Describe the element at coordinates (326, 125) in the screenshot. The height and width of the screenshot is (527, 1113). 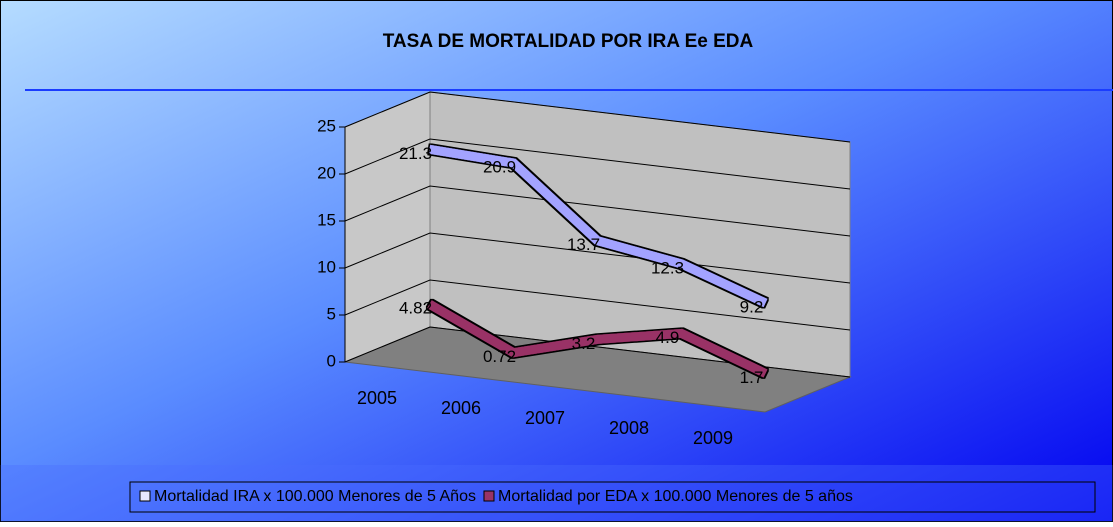
I see `y-tick-label: 25` at that location.